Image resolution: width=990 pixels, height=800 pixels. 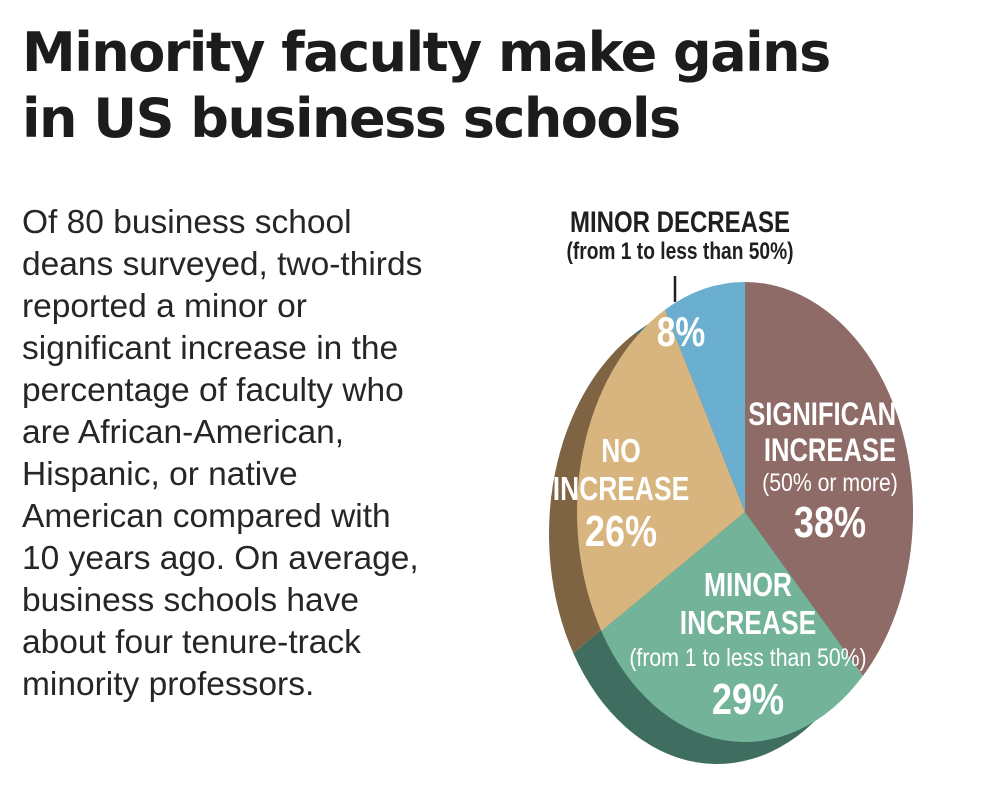 I want to click on body-line: about four tenure-track, so click(x=191, y=642).